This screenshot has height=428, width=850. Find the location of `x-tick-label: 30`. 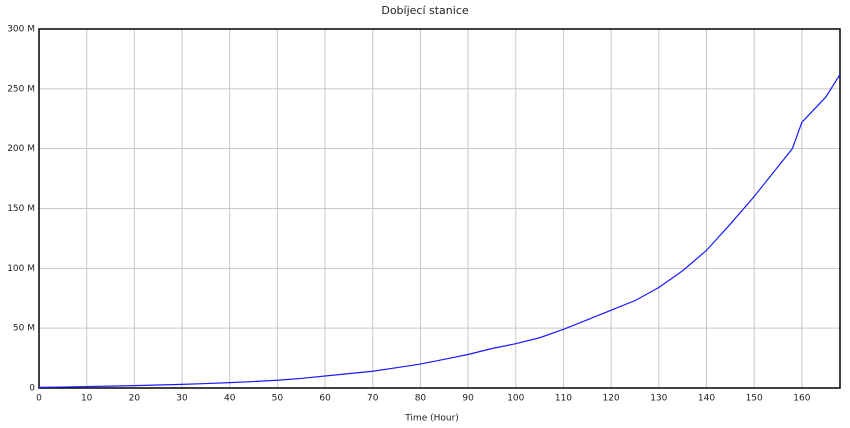

x-tick-label: 30 is located at coordinates (182, 399).